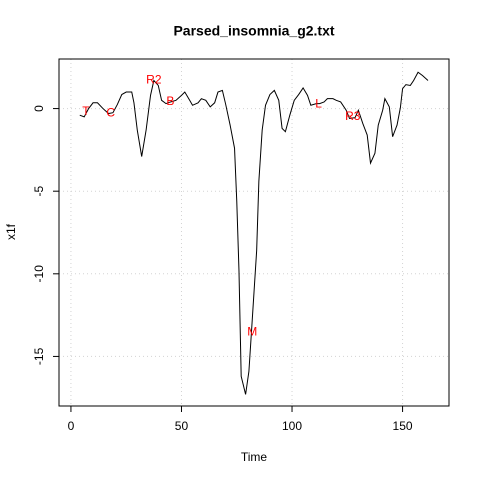 The width and height of the screenshot is (480, 480). Describe the element at coordinates (39, 356) in the screenshot. I see `y-tick-label: -15` at that location.